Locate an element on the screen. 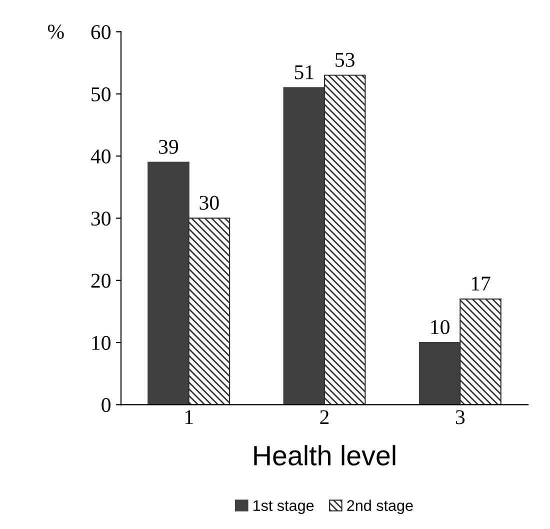  data-label: 30 is located at coordinates (209, 203).